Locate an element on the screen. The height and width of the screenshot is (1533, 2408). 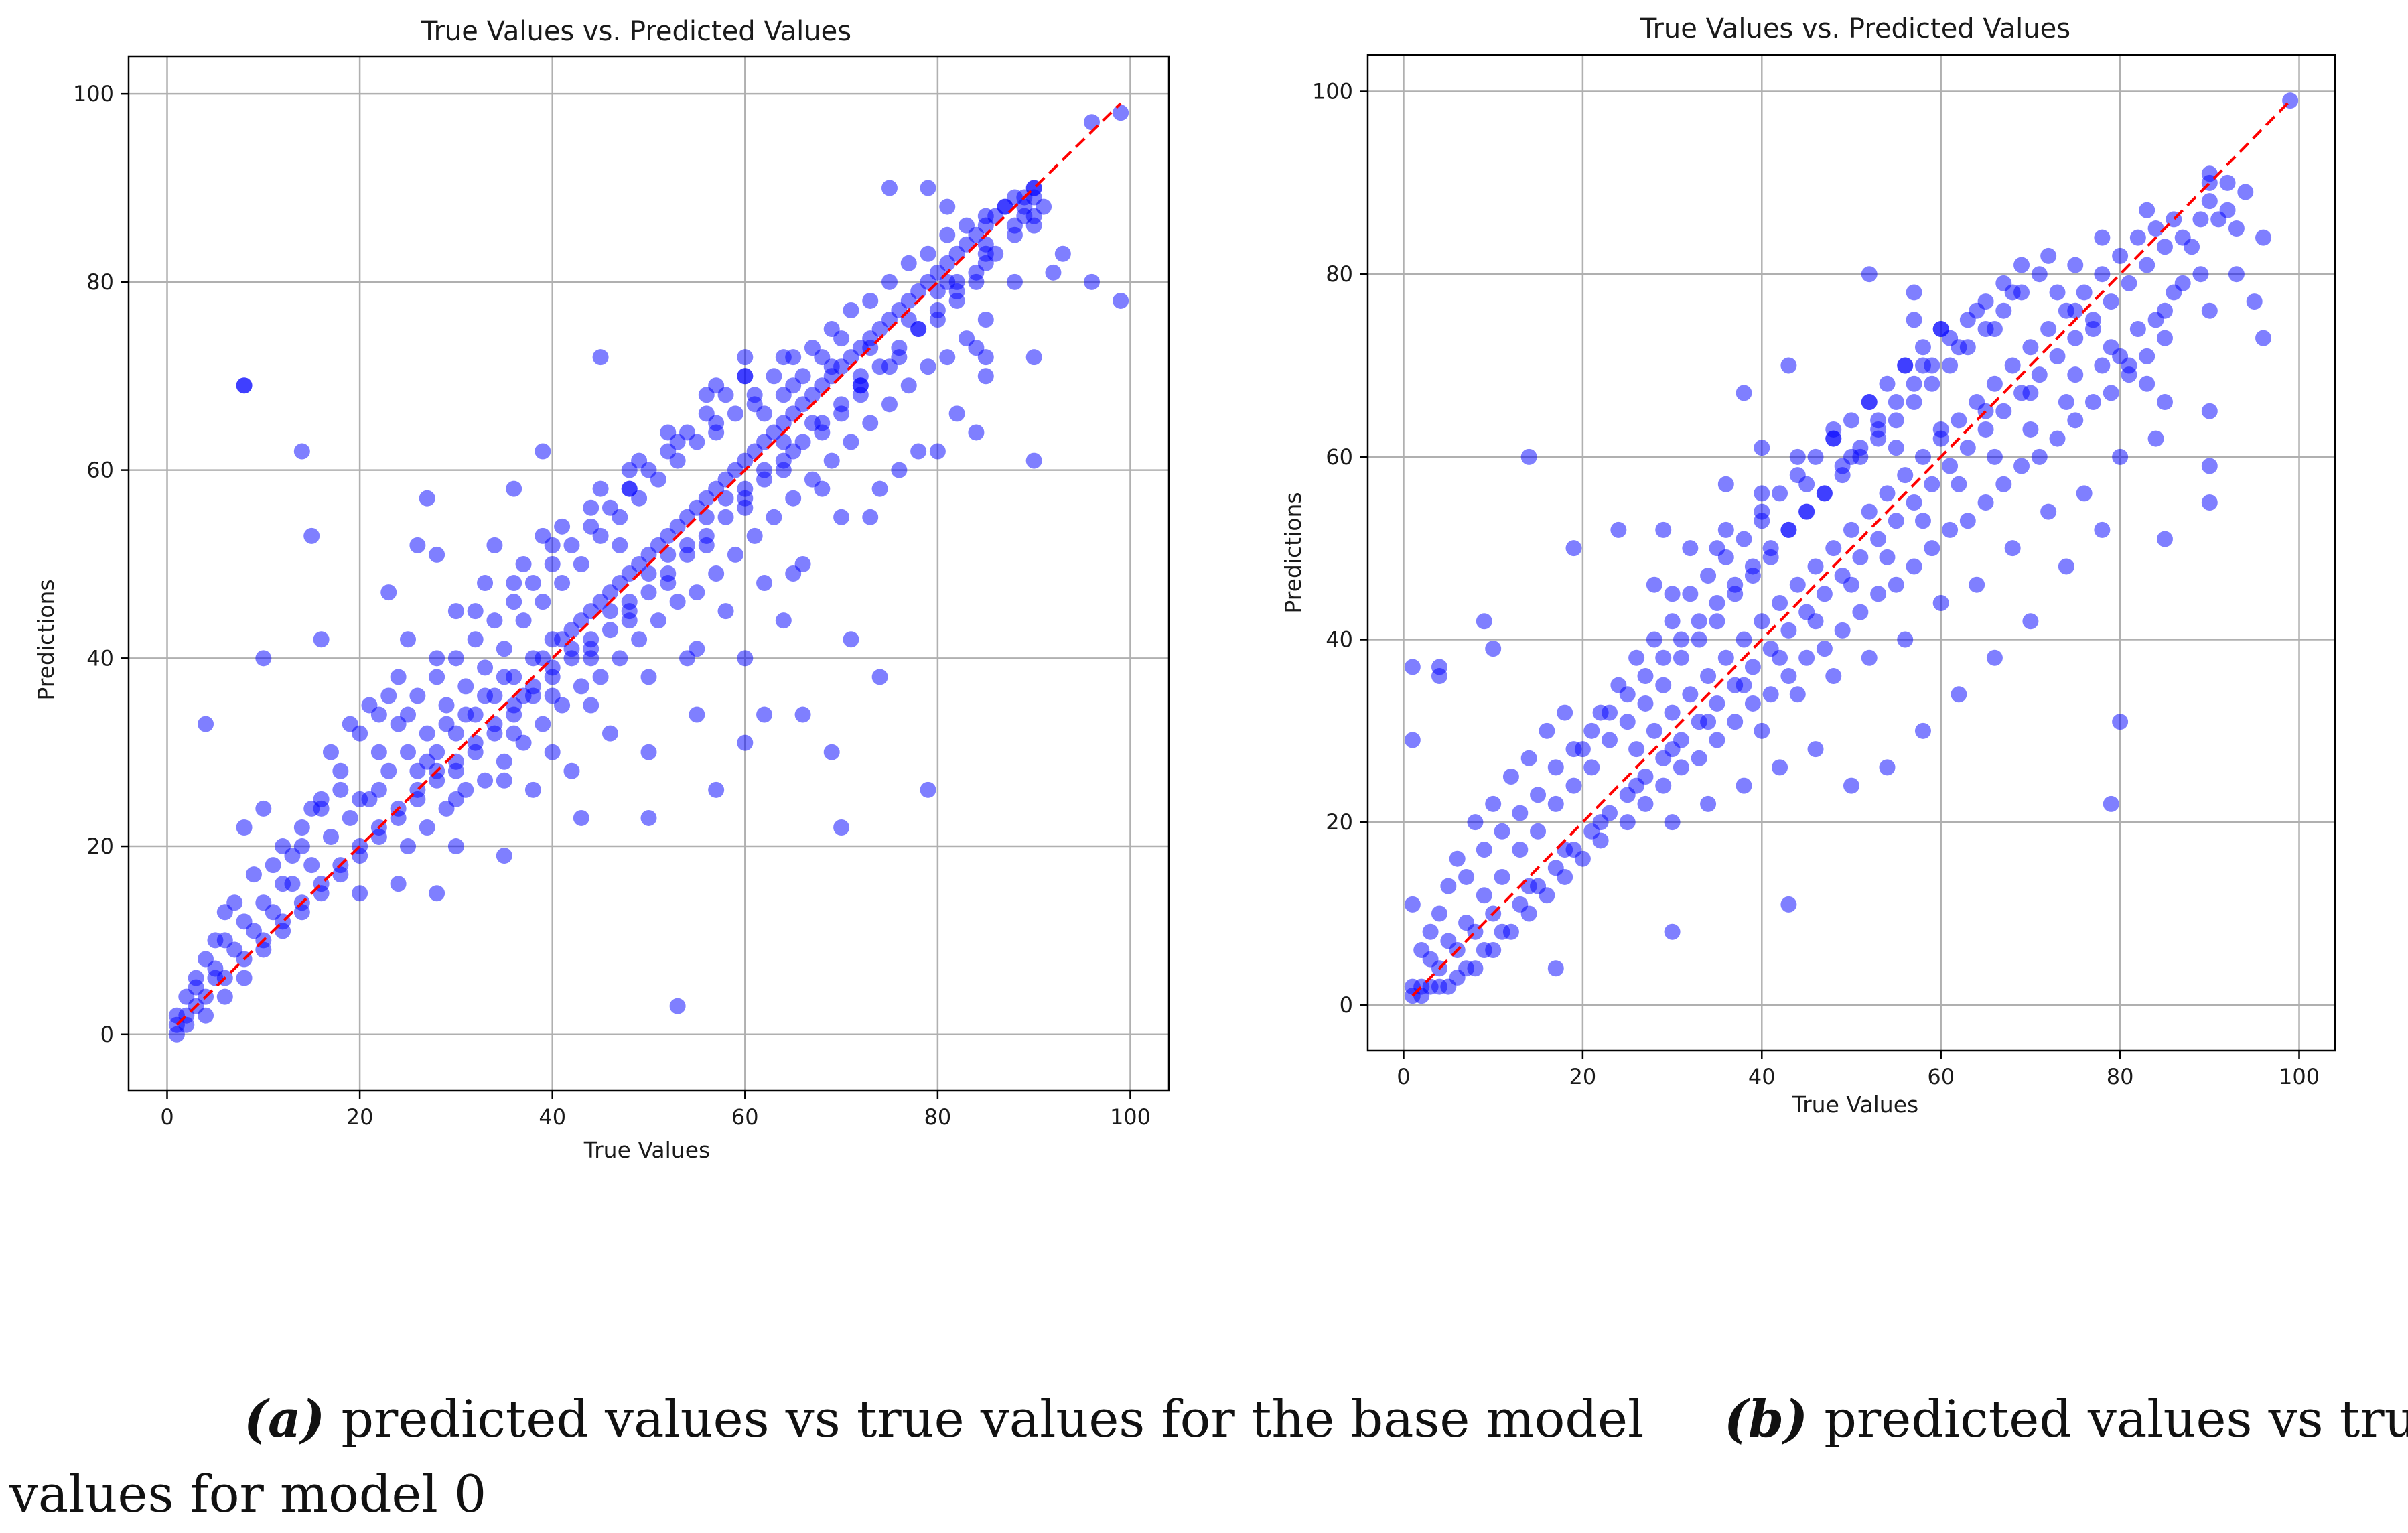
y-tick-label: 100 is located at coordinates (93, 94).